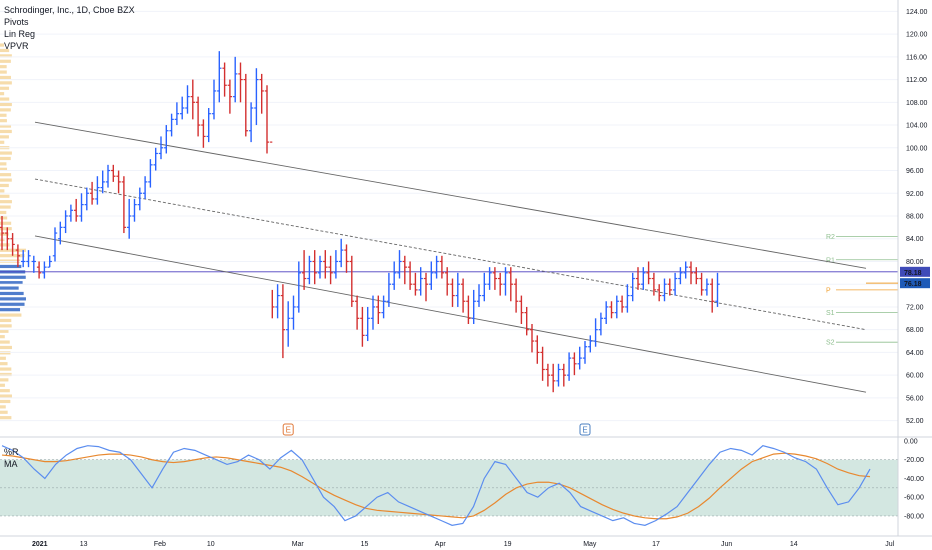 Image resolution: width=932 pixels, height=550 pixels. What do you see at coordinates (830, 313) in the screenshot?
I see `pivot-s1-label: S1` at bounding box center [830, 313].